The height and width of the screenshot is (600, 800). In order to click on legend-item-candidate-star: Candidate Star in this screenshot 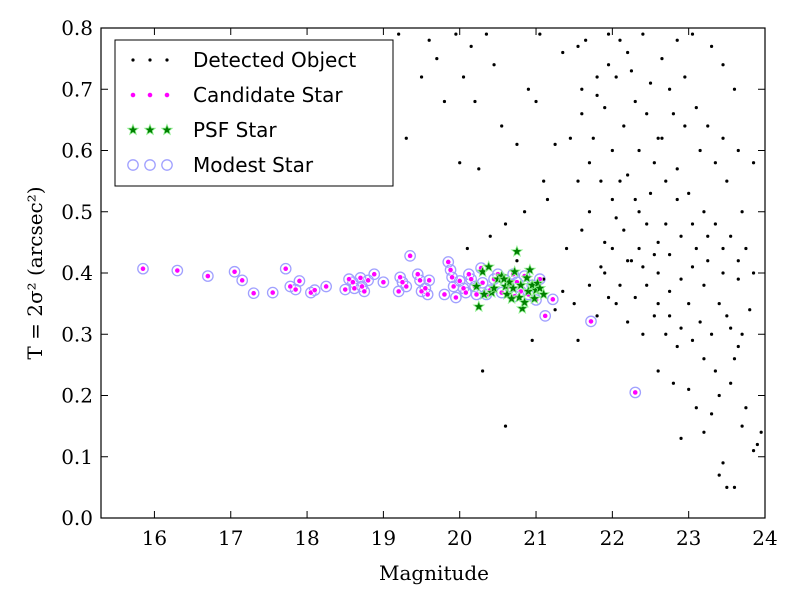, I will do `click(236, 95)`.